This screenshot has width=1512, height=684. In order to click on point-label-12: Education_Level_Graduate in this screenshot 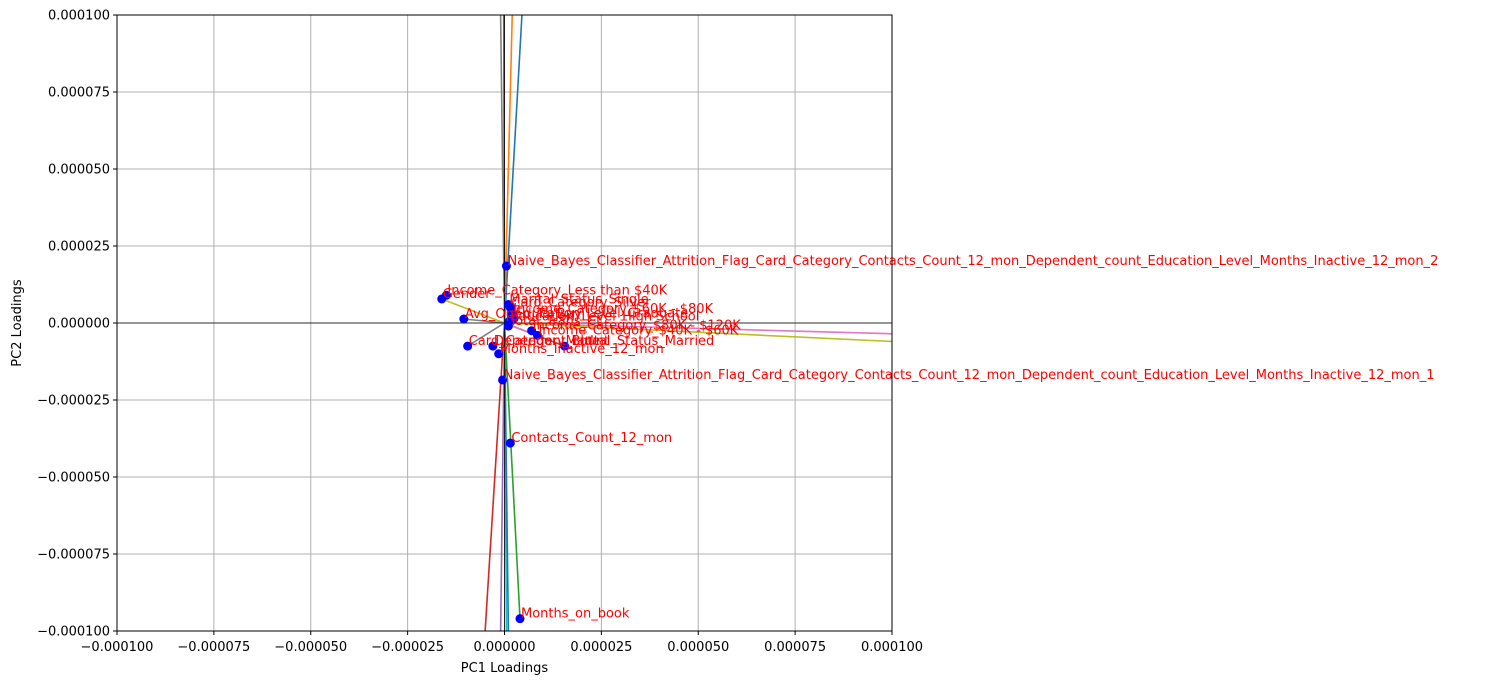, I will do `click(601, 313)`.